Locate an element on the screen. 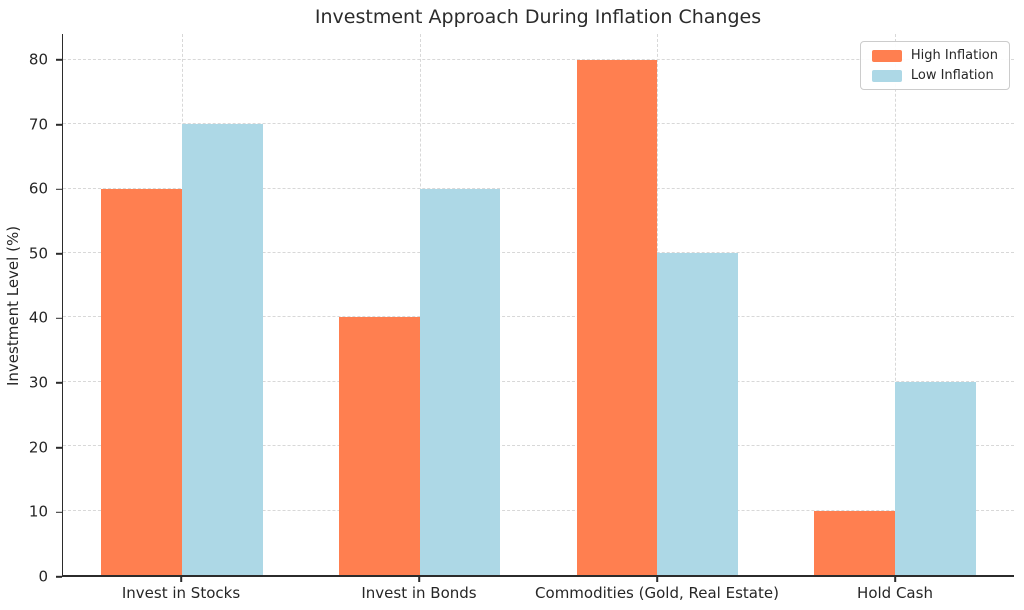 The image size is (1024, 610). bar-high-inflation-invest-in-bonds is located at coordinates (379, 446).